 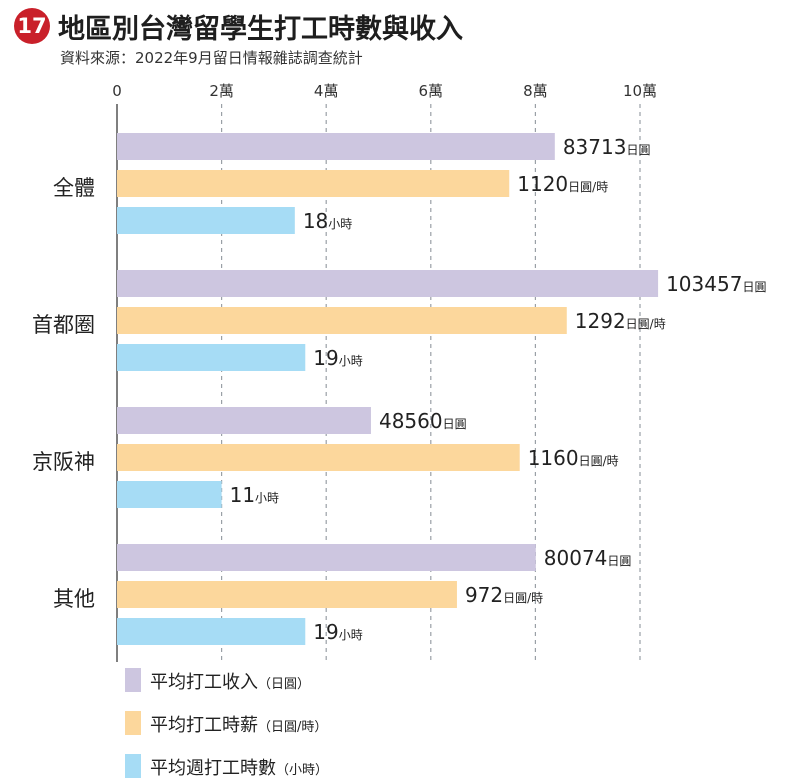 I want to click on data-label: 1160日圓/時, so click(x=573, y=458).